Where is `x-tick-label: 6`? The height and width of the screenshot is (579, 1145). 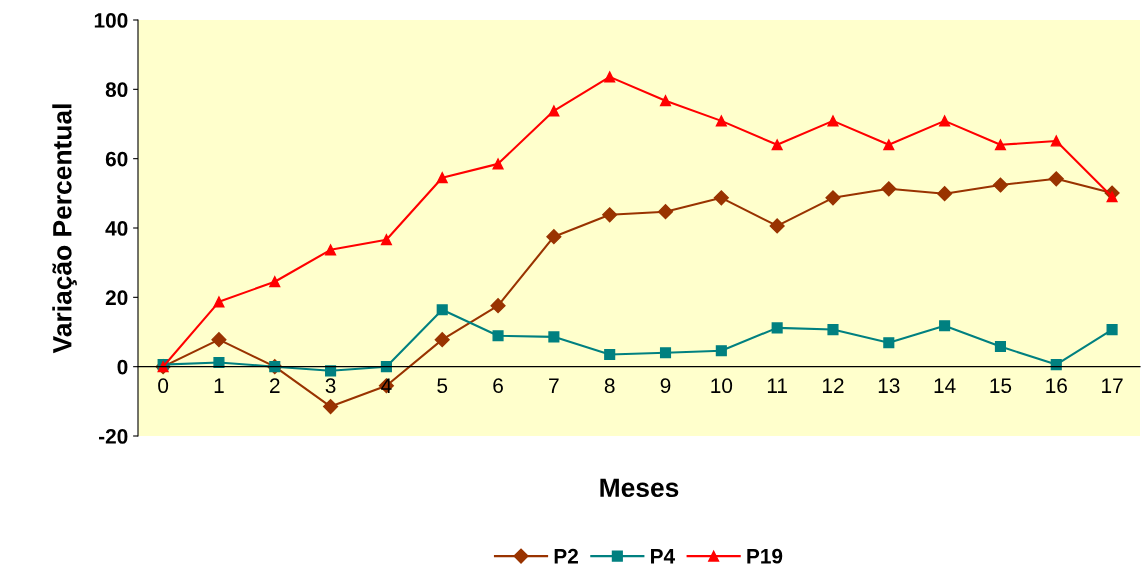 x-tick-label: 6 is located at coordinates (498, 386).